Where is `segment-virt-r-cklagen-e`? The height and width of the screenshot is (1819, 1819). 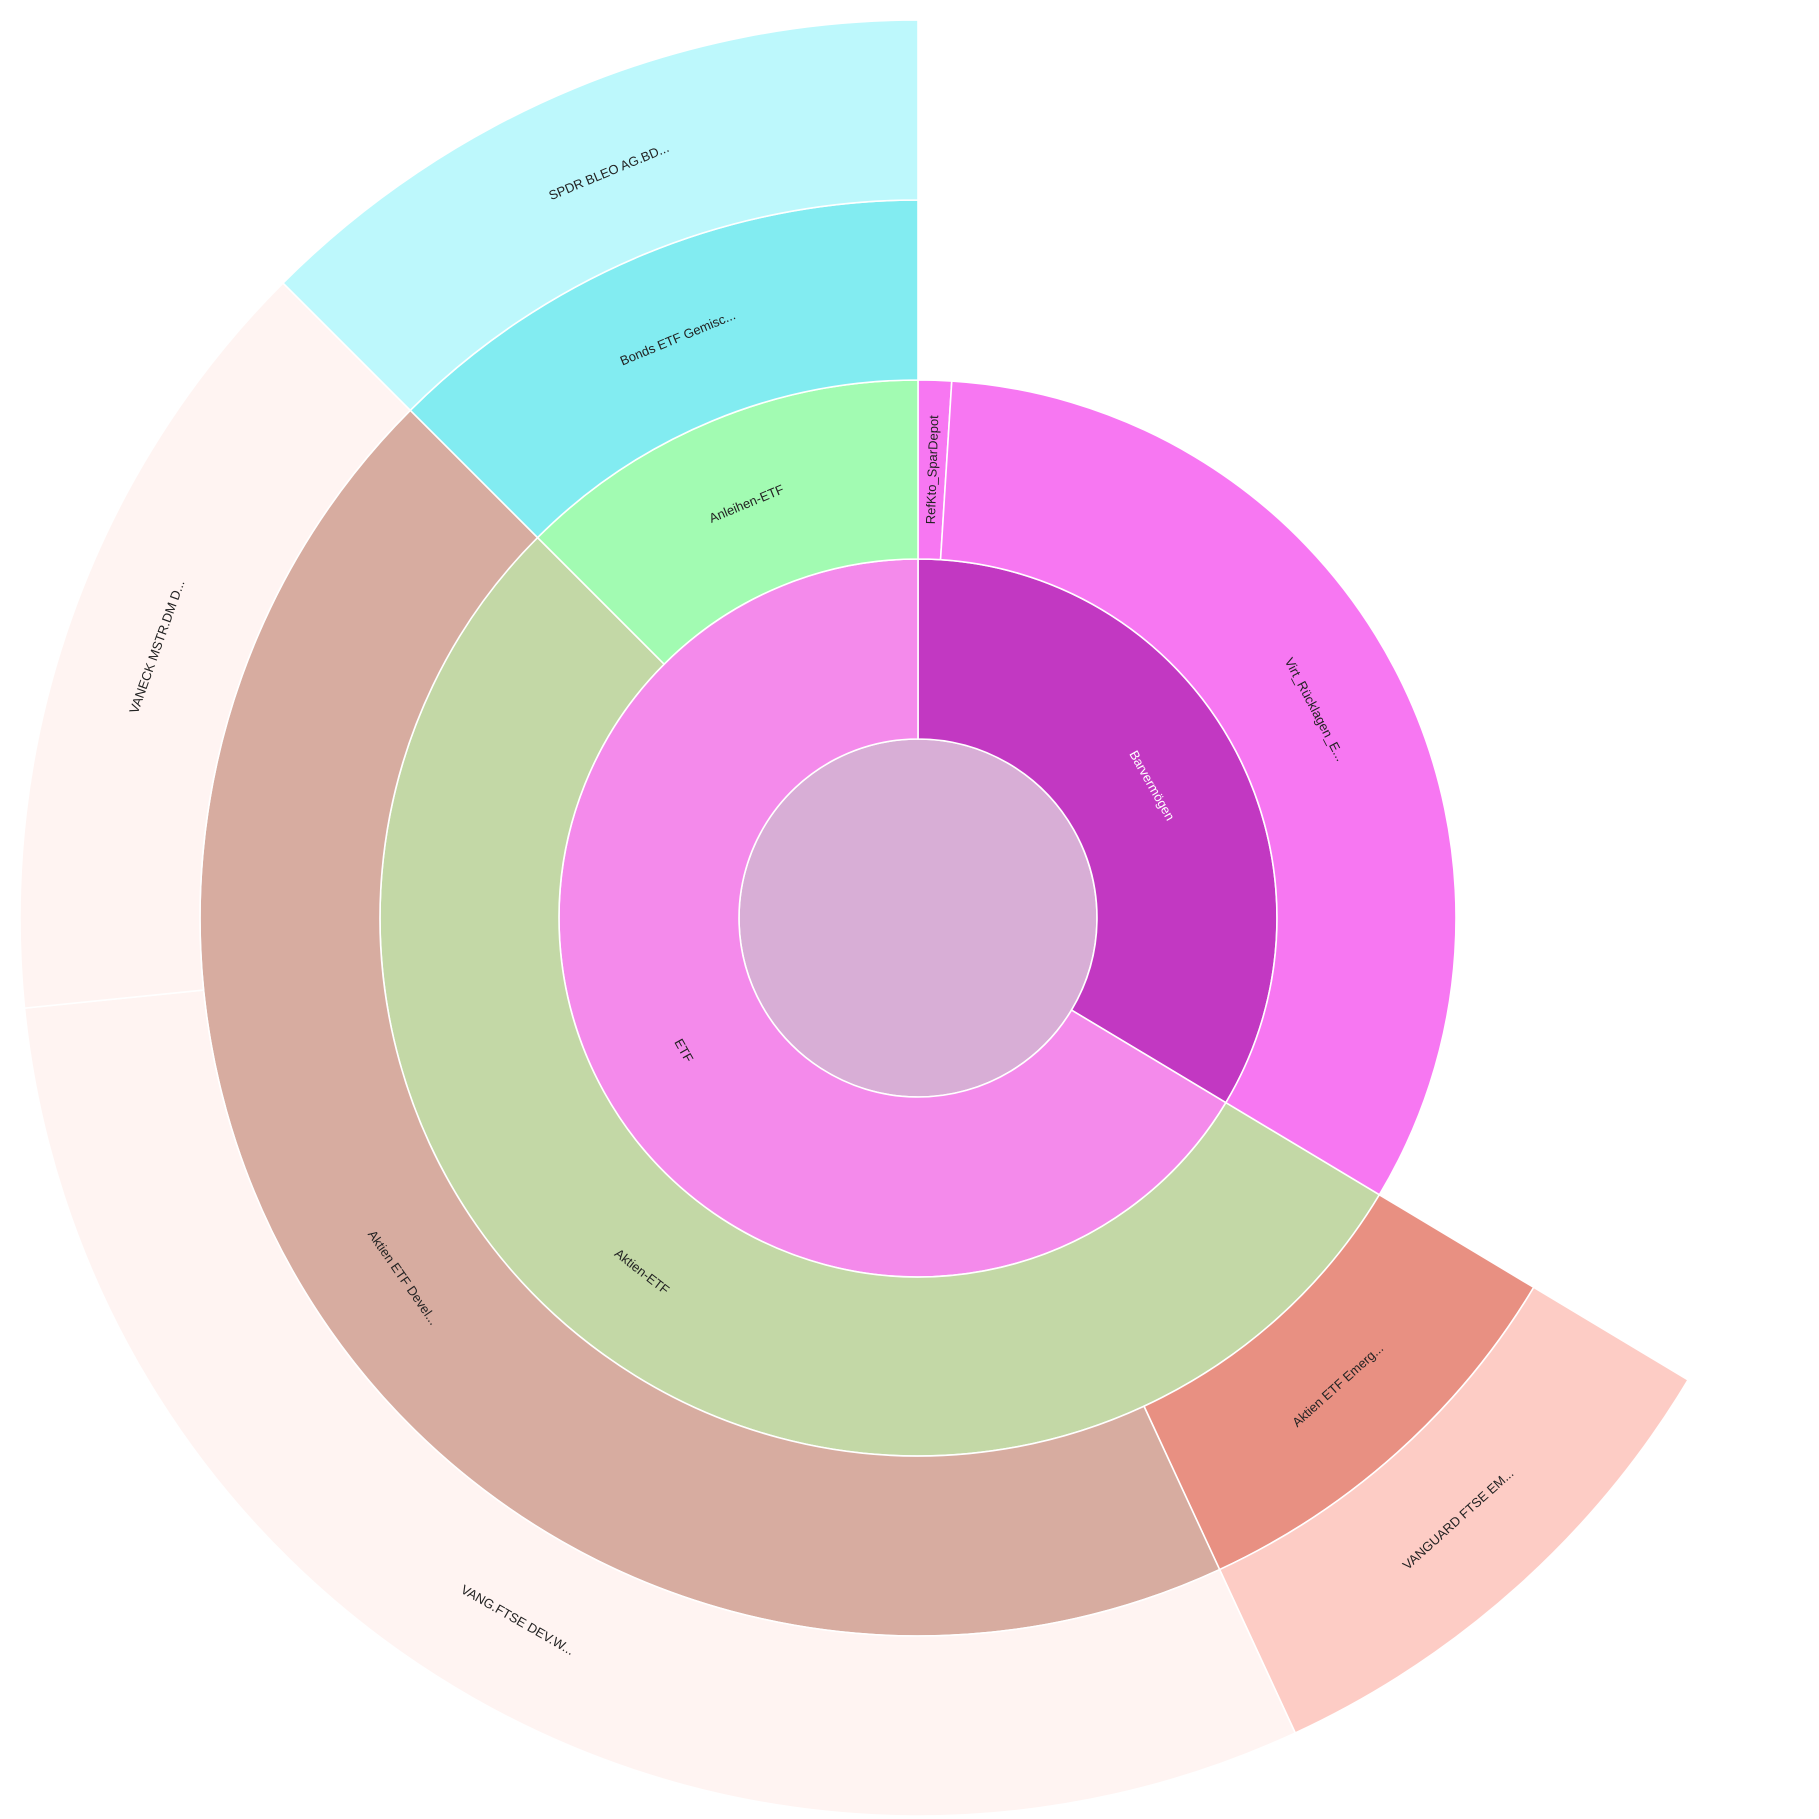 segment-virt-r-cklagen-e is located at coordinates (1198, 788).